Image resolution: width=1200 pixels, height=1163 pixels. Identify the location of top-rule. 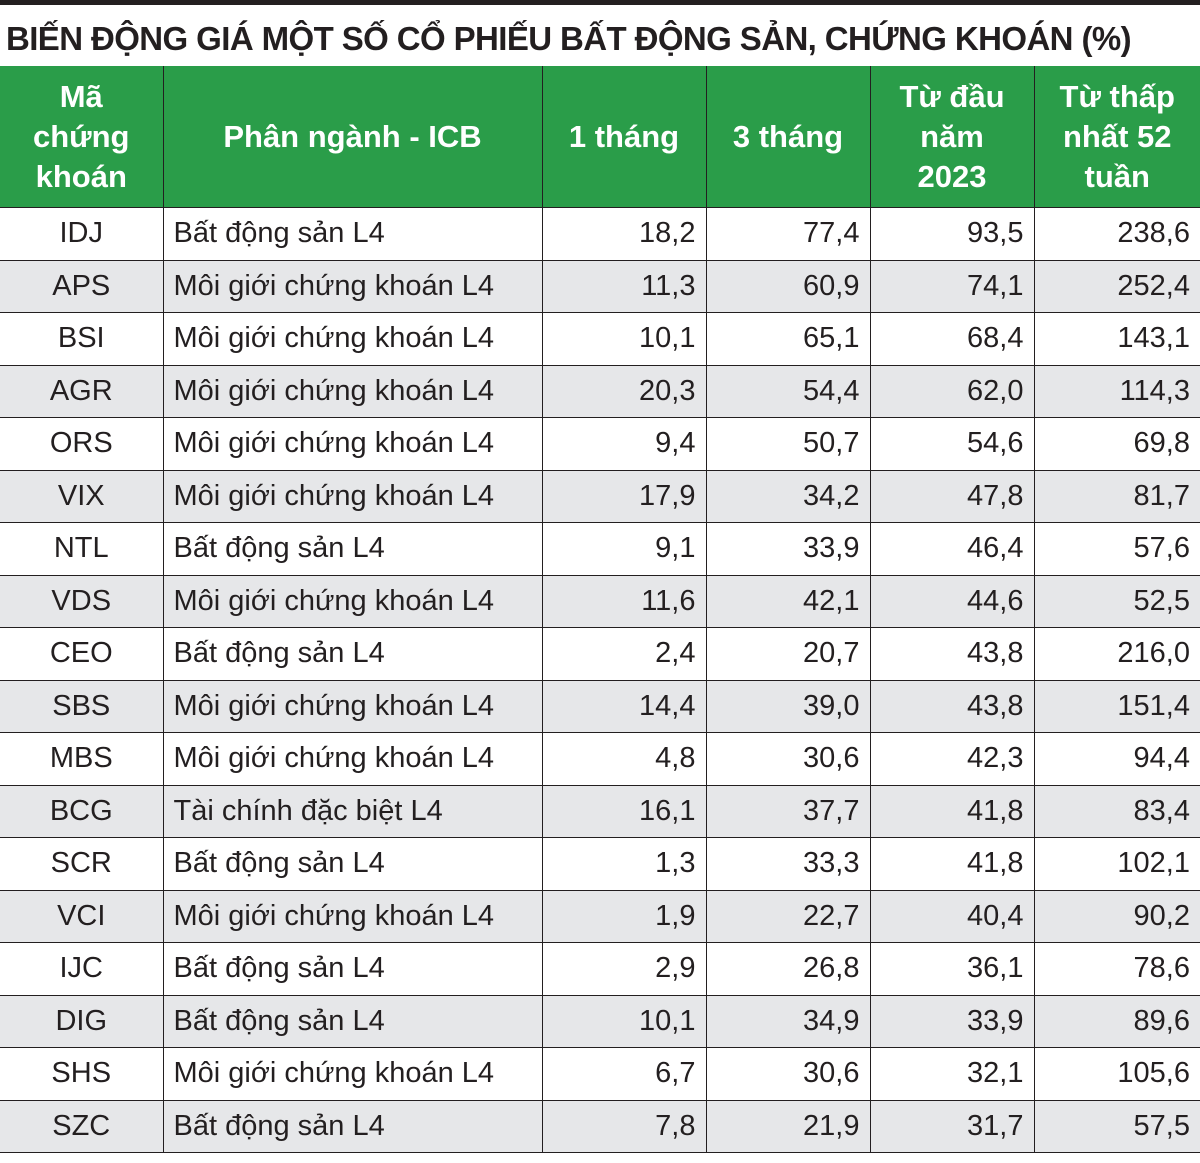
(600, 2).